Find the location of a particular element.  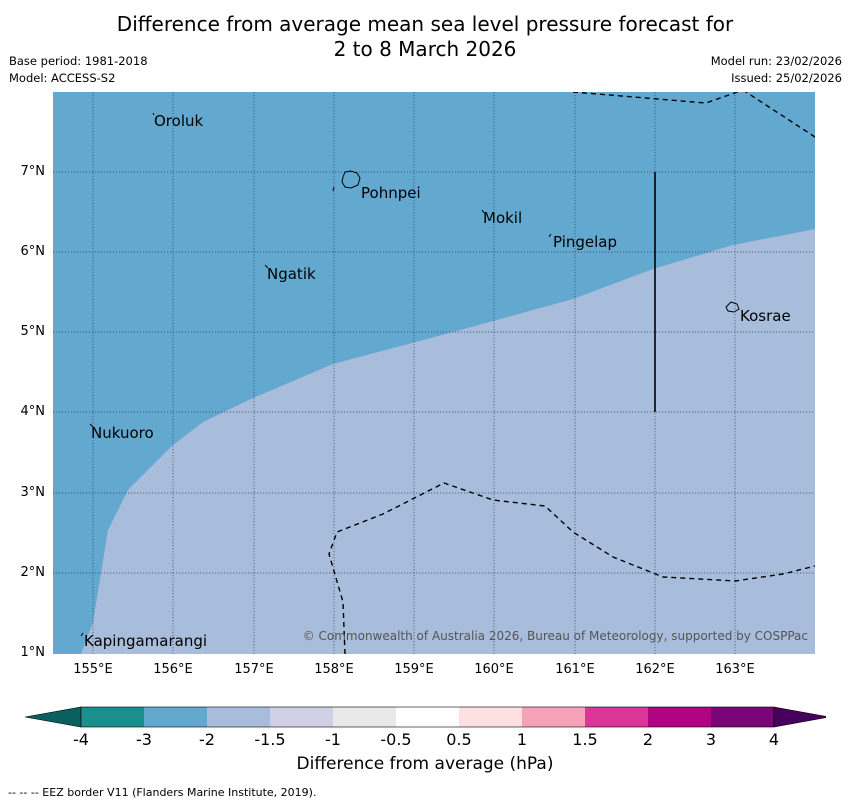

colorbar-tick-label: 0.5 is located at coordinates (459, 739).